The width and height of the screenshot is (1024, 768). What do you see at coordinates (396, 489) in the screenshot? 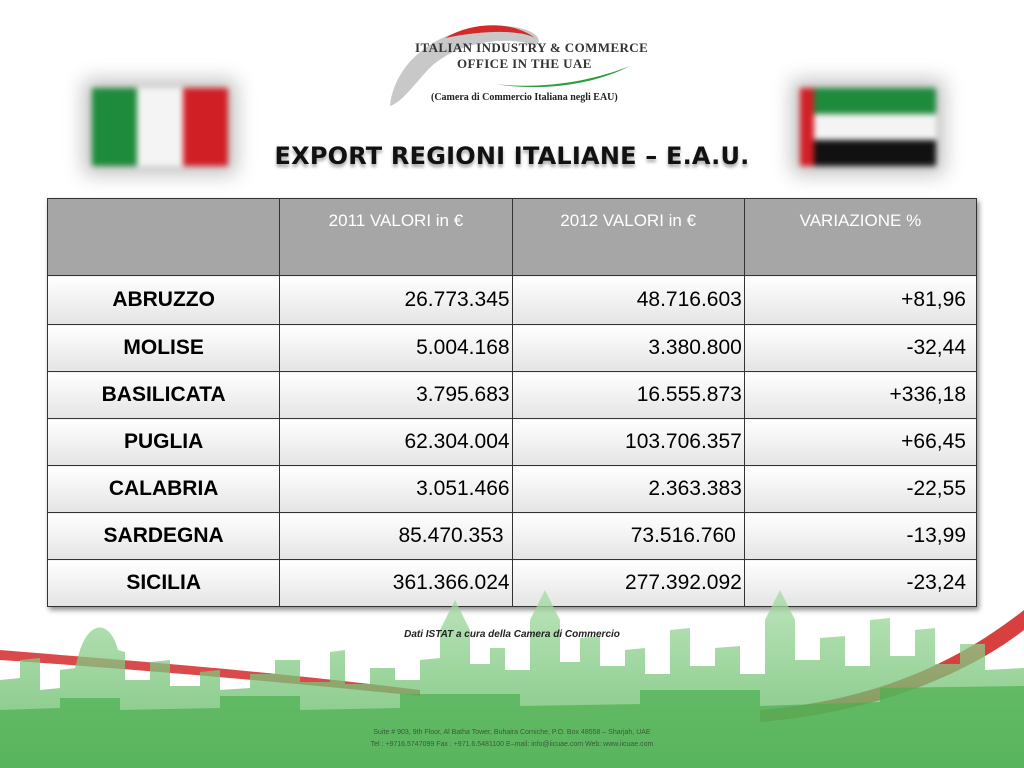
I see `value-2011-cell: 3.051.466` at bounding box center [396, 489].